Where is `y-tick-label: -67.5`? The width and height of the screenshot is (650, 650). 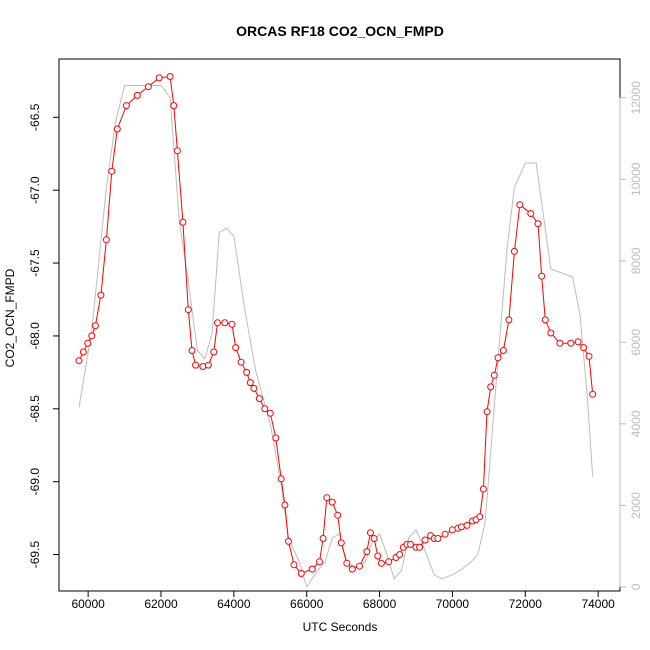
y-tick-label: -67.5 is located at coordinates (35, 263).